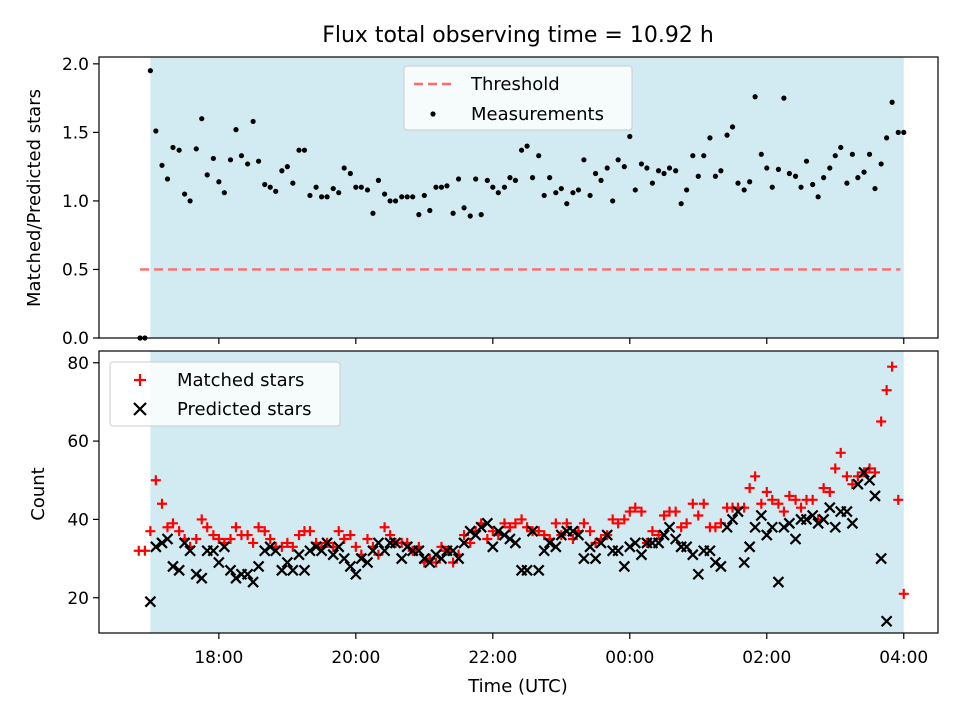 Image resolution: width=960 pixels, height=724 pixels. Describe the element at coordinates (355, 658) in the screenshot. I see `x-tick-label: 20:00` at that location.